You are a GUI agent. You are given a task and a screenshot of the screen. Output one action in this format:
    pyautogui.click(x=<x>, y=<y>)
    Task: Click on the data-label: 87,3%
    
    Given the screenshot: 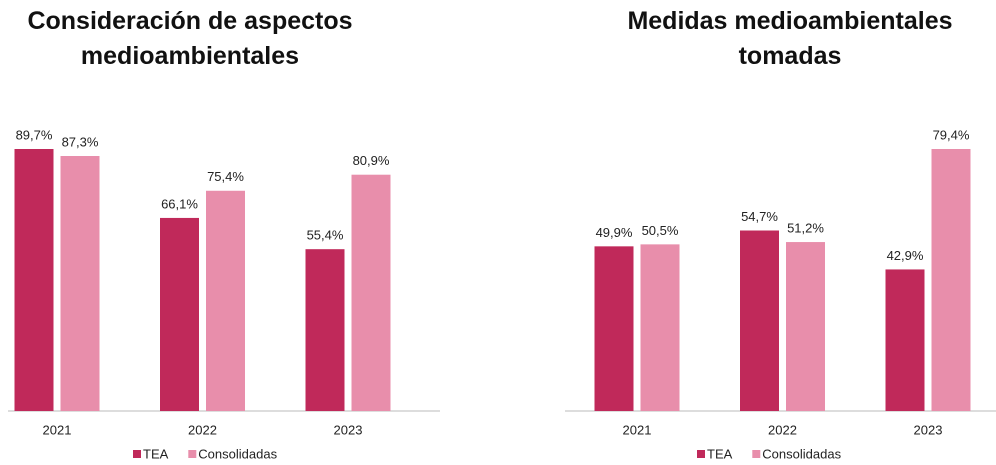 What is the action you would take?
    pyautogui.click(x=80, y=141)
    